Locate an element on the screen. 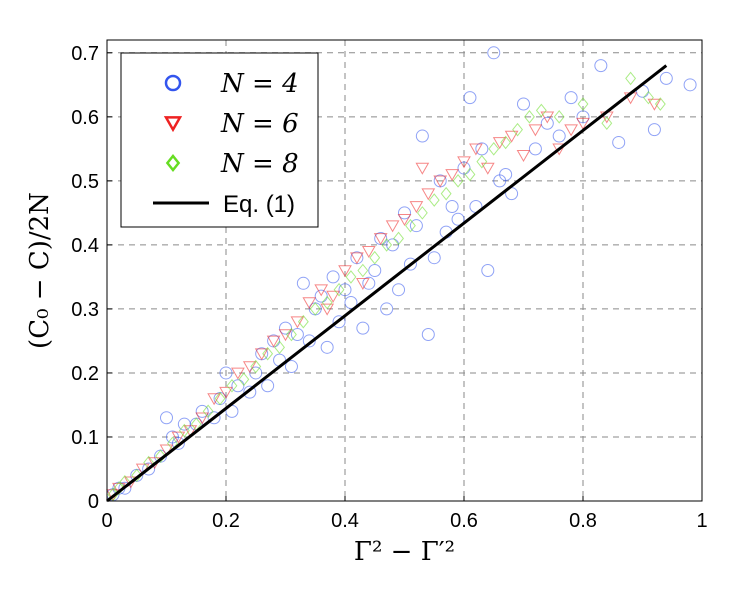 The width and height of the screenshot is (747, 591). legend-label: Eq. (1) is located at coordinates (259, 204).